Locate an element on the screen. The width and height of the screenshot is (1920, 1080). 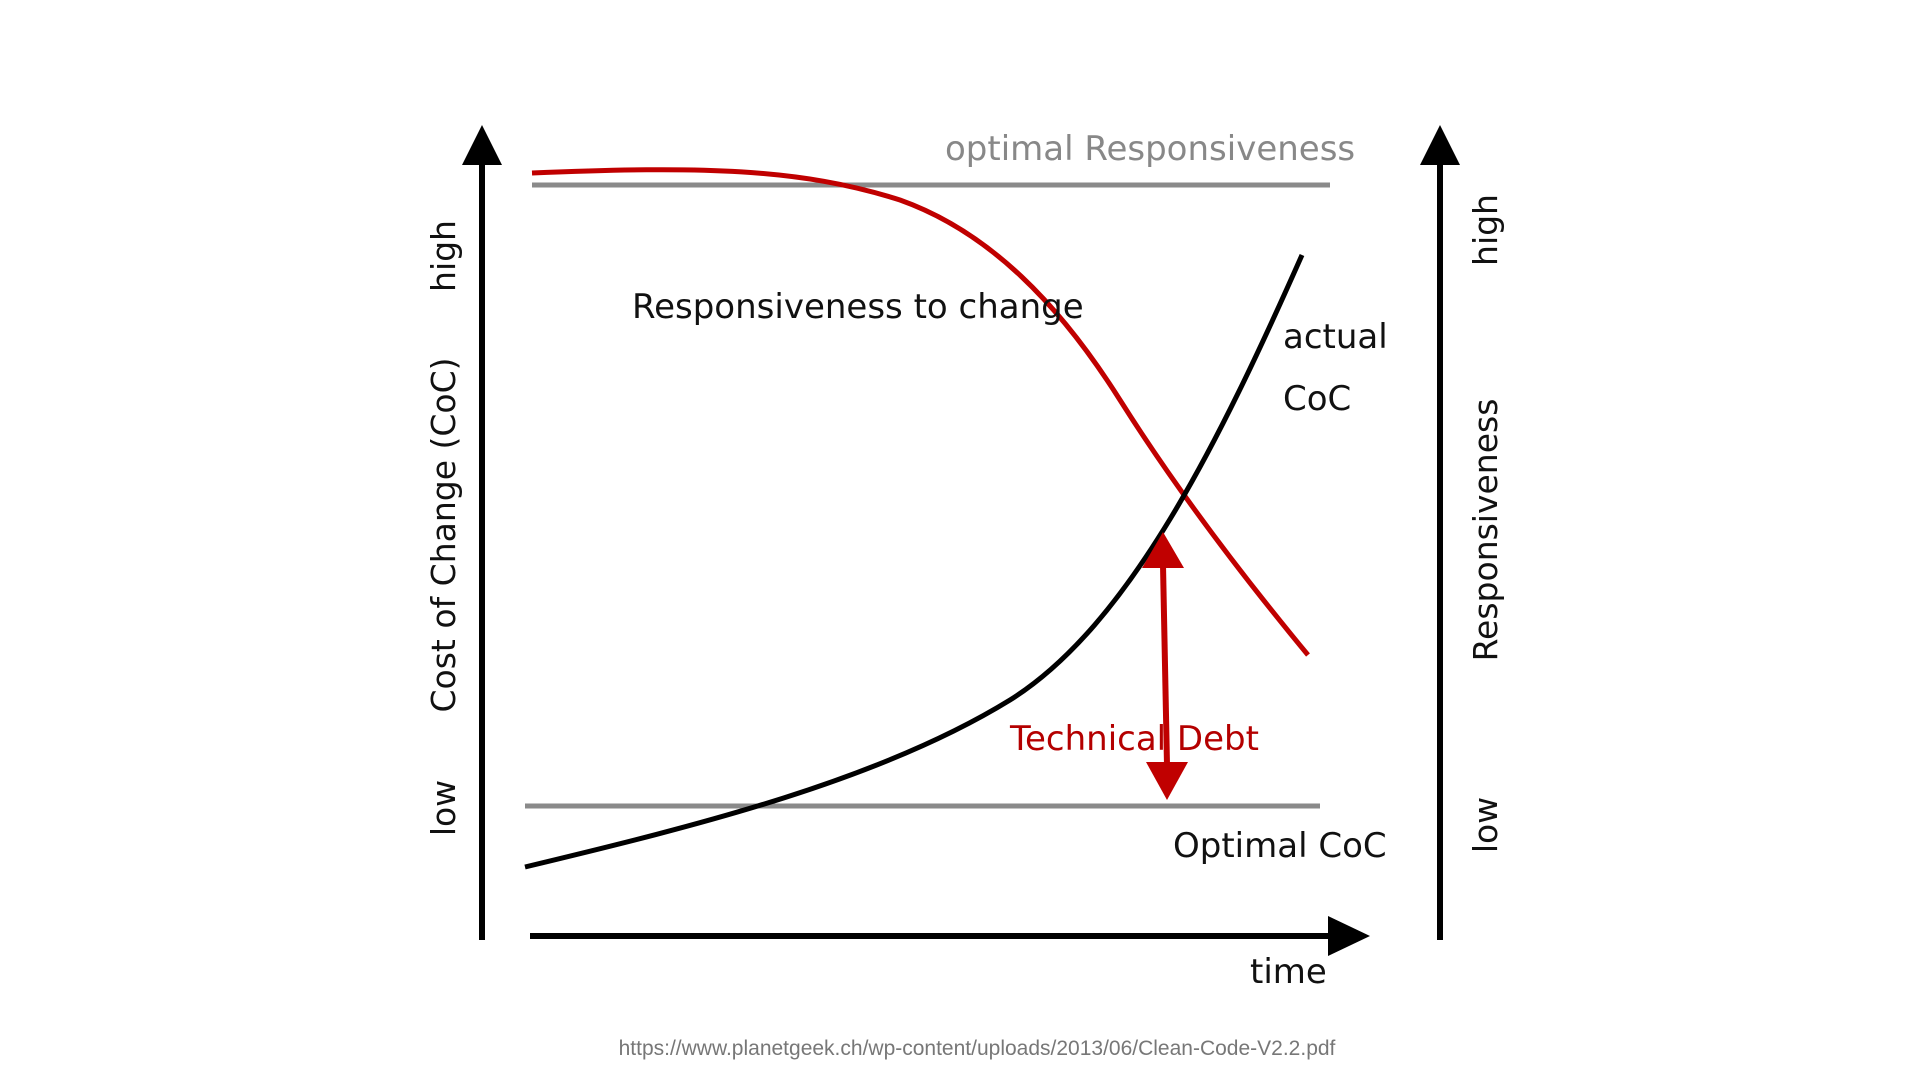
time-axis: time is located at coordinates (950, 954).